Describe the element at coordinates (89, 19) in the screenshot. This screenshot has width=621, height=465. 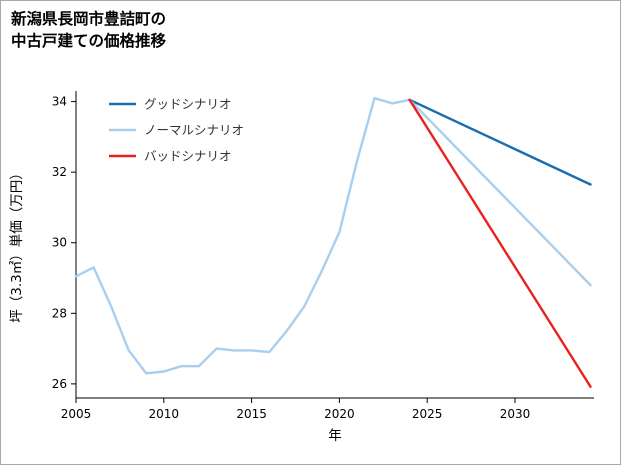
I see `chart-title-line1: 新潟県長岡市豊詰町の` at that location.